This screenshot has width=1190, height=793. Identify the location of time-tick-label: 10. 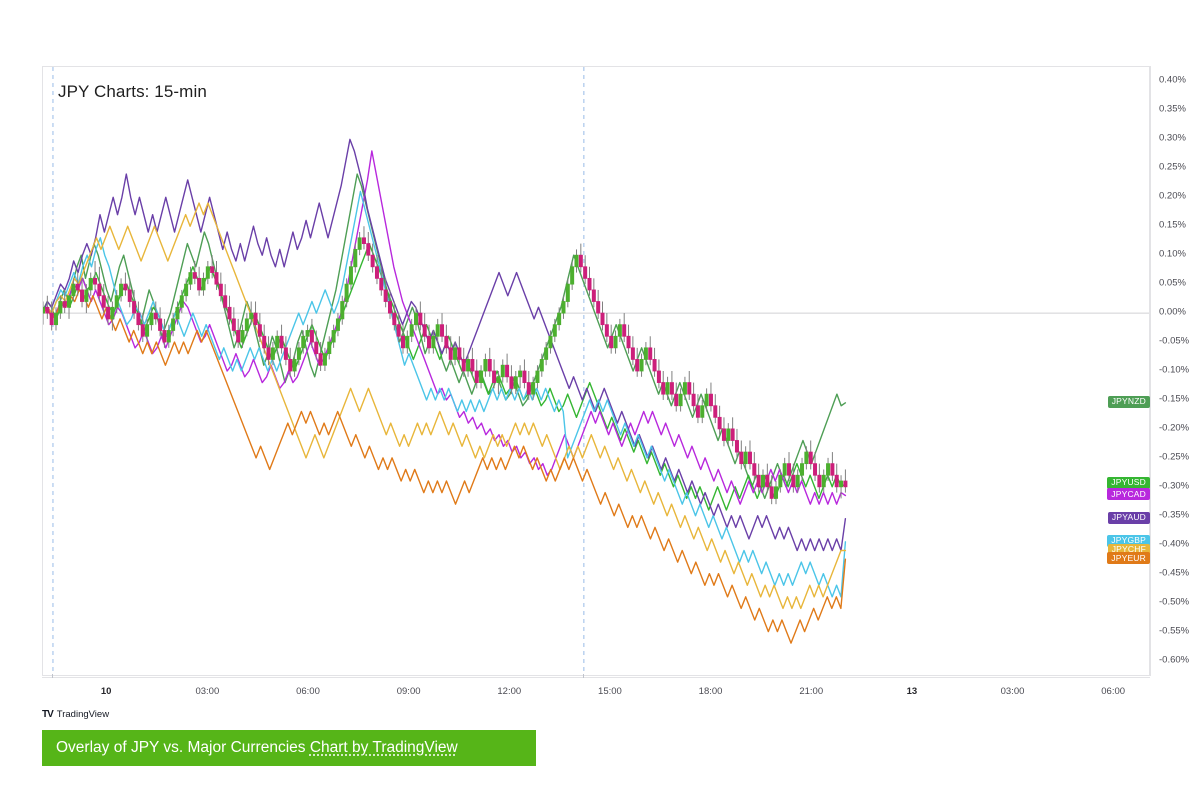
(106, 691).